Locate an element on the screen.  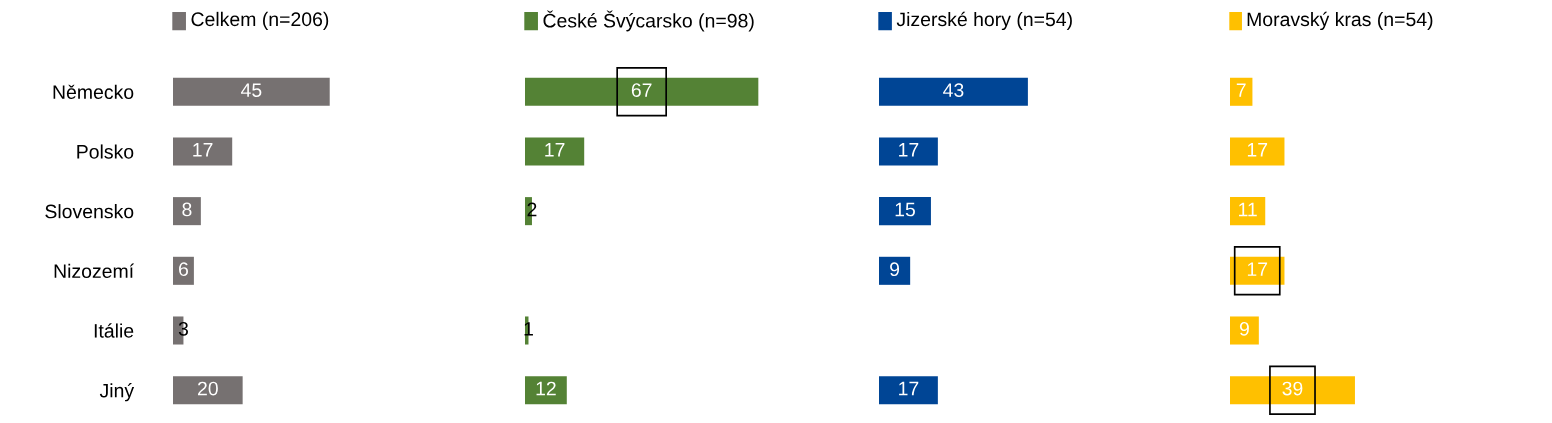
data-label: 11 is located at coordinates (1248, 209).